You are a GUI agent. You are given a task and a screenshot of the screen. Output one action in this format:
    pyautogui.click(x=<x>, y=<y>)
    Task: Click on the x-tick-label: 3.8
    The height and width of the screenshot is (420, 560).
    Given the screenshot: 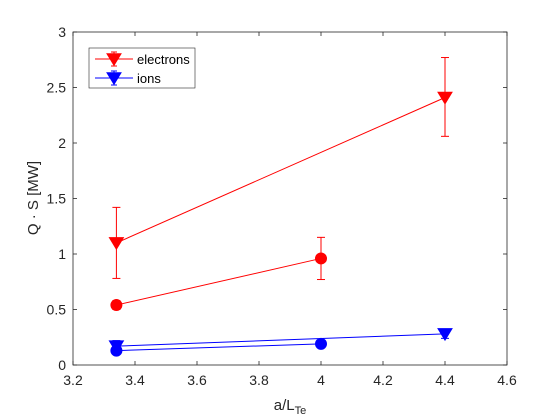 What is the action you would take?
    pyautogui.click(x=259, y=380)
    